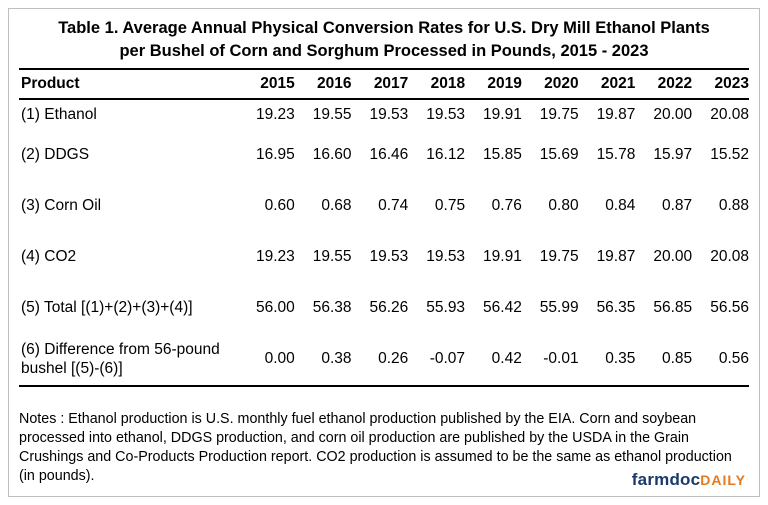 The height and width of the screenshot is (505, 768). I want to click on logo-part-1: farmdoc, so click(666, 479).